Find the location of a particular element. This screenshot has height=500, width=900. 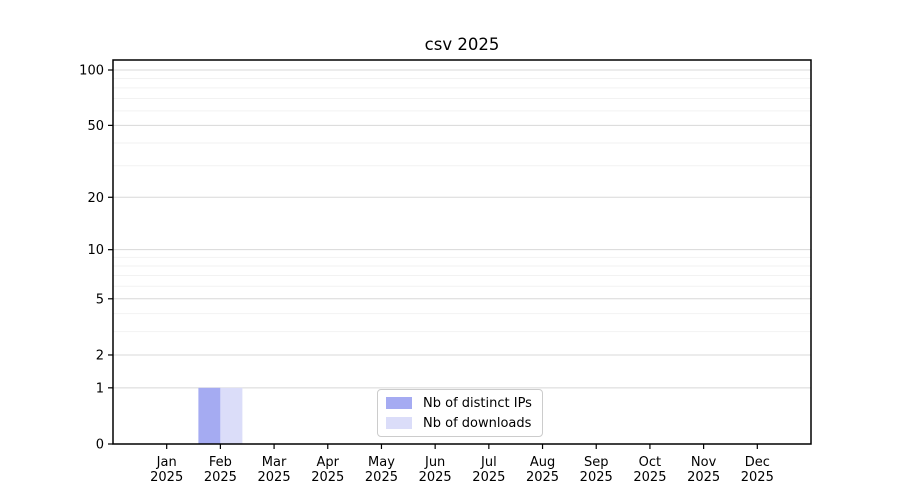

legend-entry-downloads: Nb of downloads is located at coordinates (460, 423).